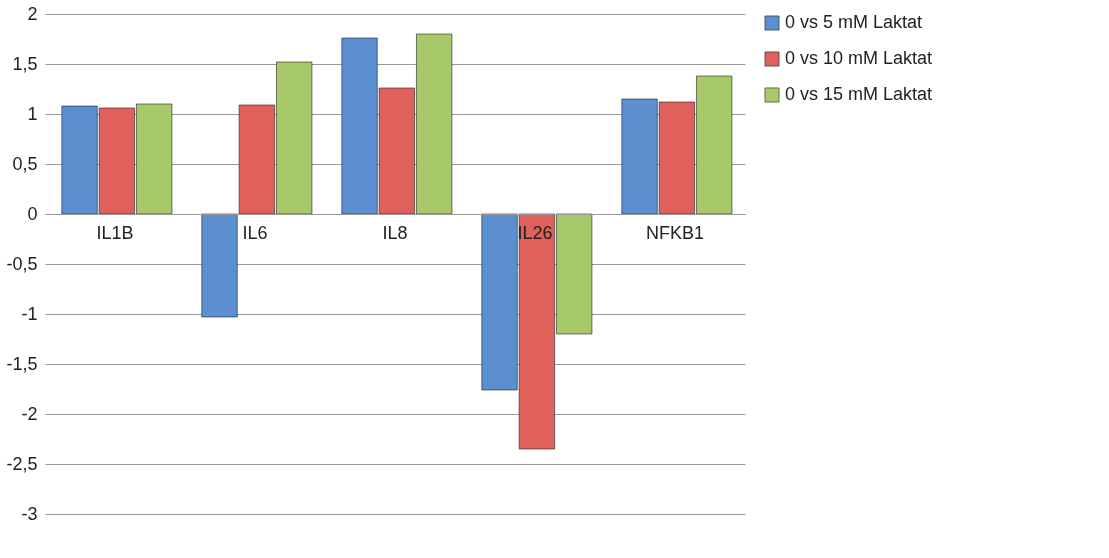 The height and width of the screenshot is (558, 1109). I want to click on y-tick-label: -2,5, so click(22, 463).